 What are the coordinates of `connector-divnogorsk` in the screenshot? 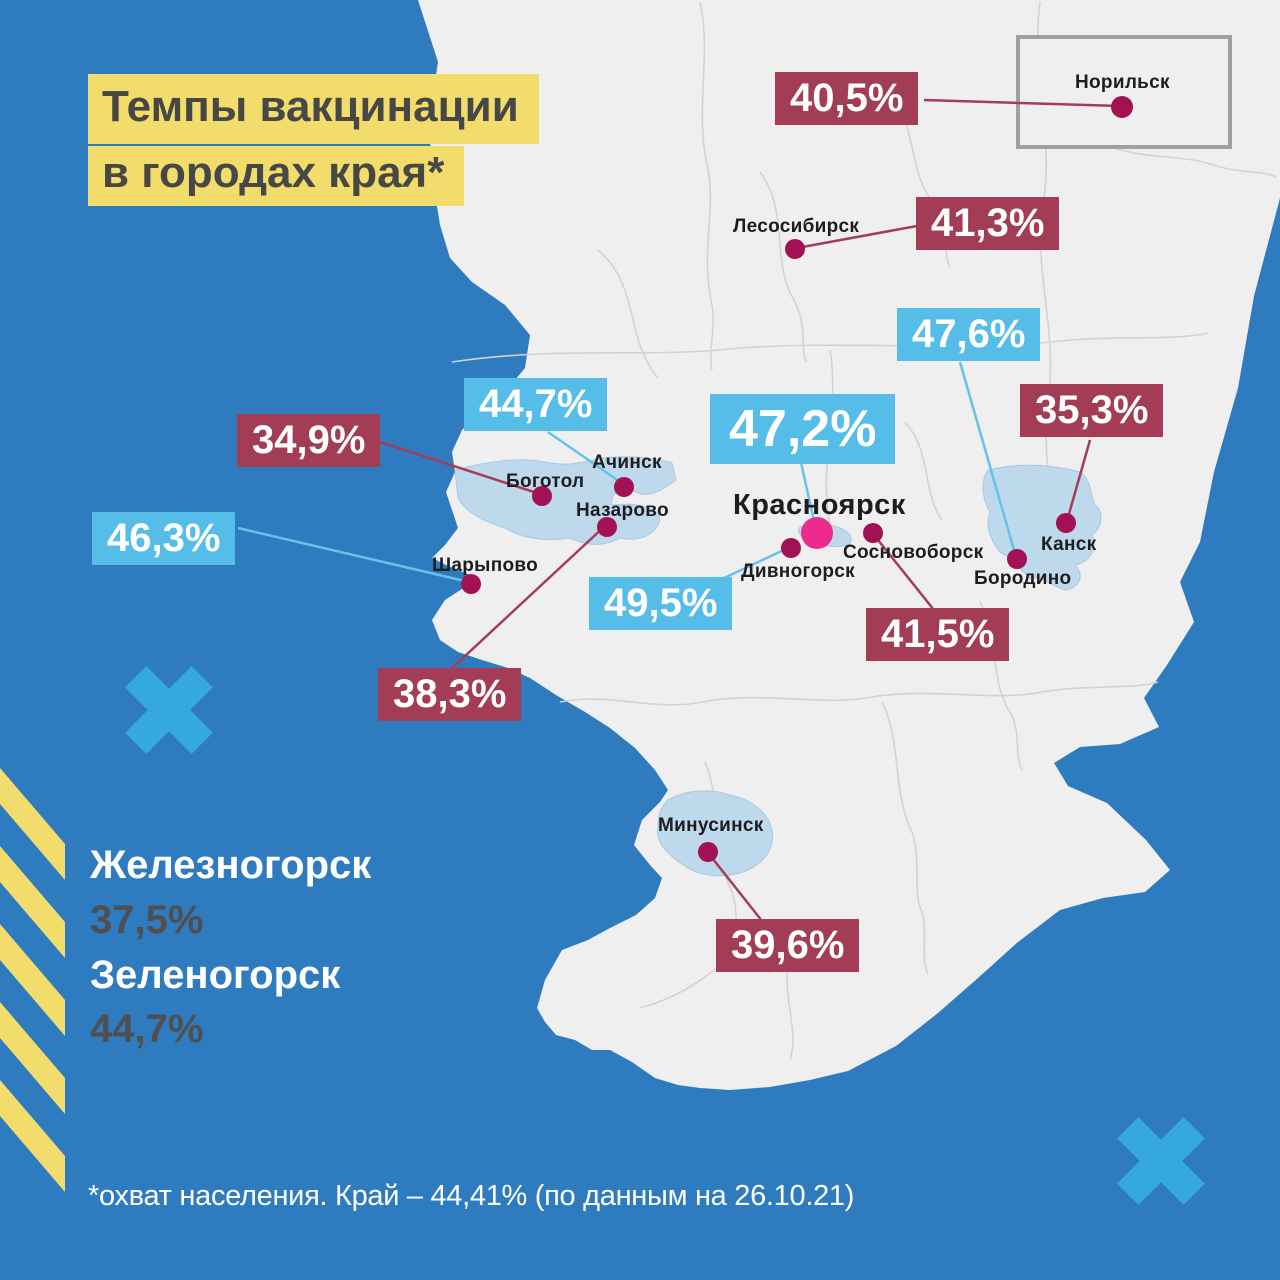 It's located at (755, 563).